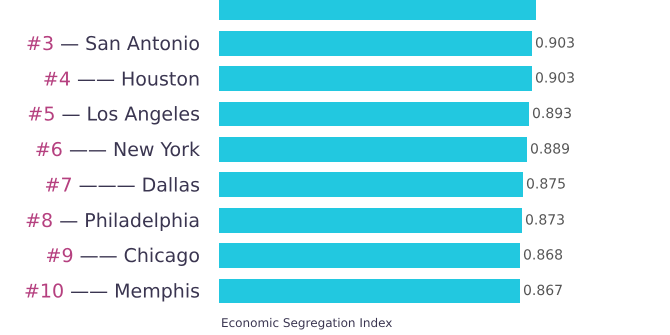  Describe the element at coordinates (113, 43) in the screenshot. I see `y-tick-label: #3 — San Antonio` at that location.